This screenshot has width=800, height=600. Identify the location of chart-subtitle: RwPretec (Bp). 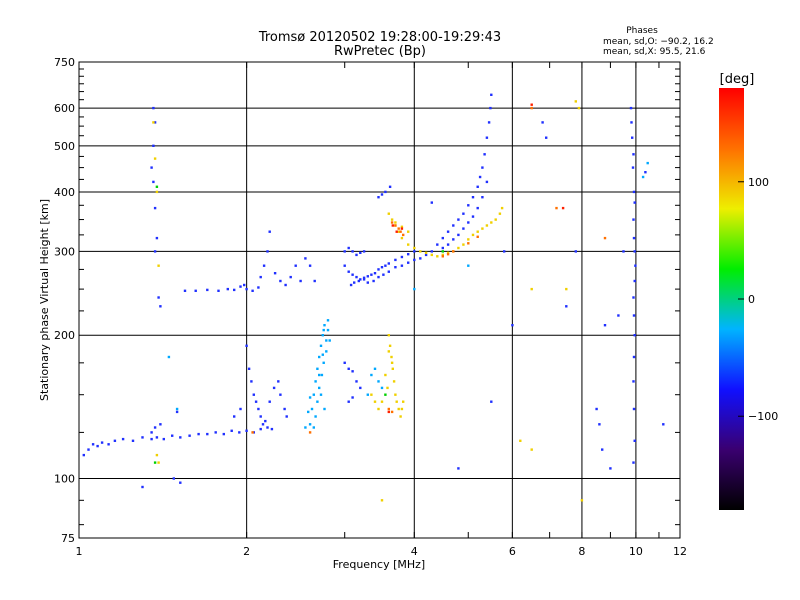
(380, 51).